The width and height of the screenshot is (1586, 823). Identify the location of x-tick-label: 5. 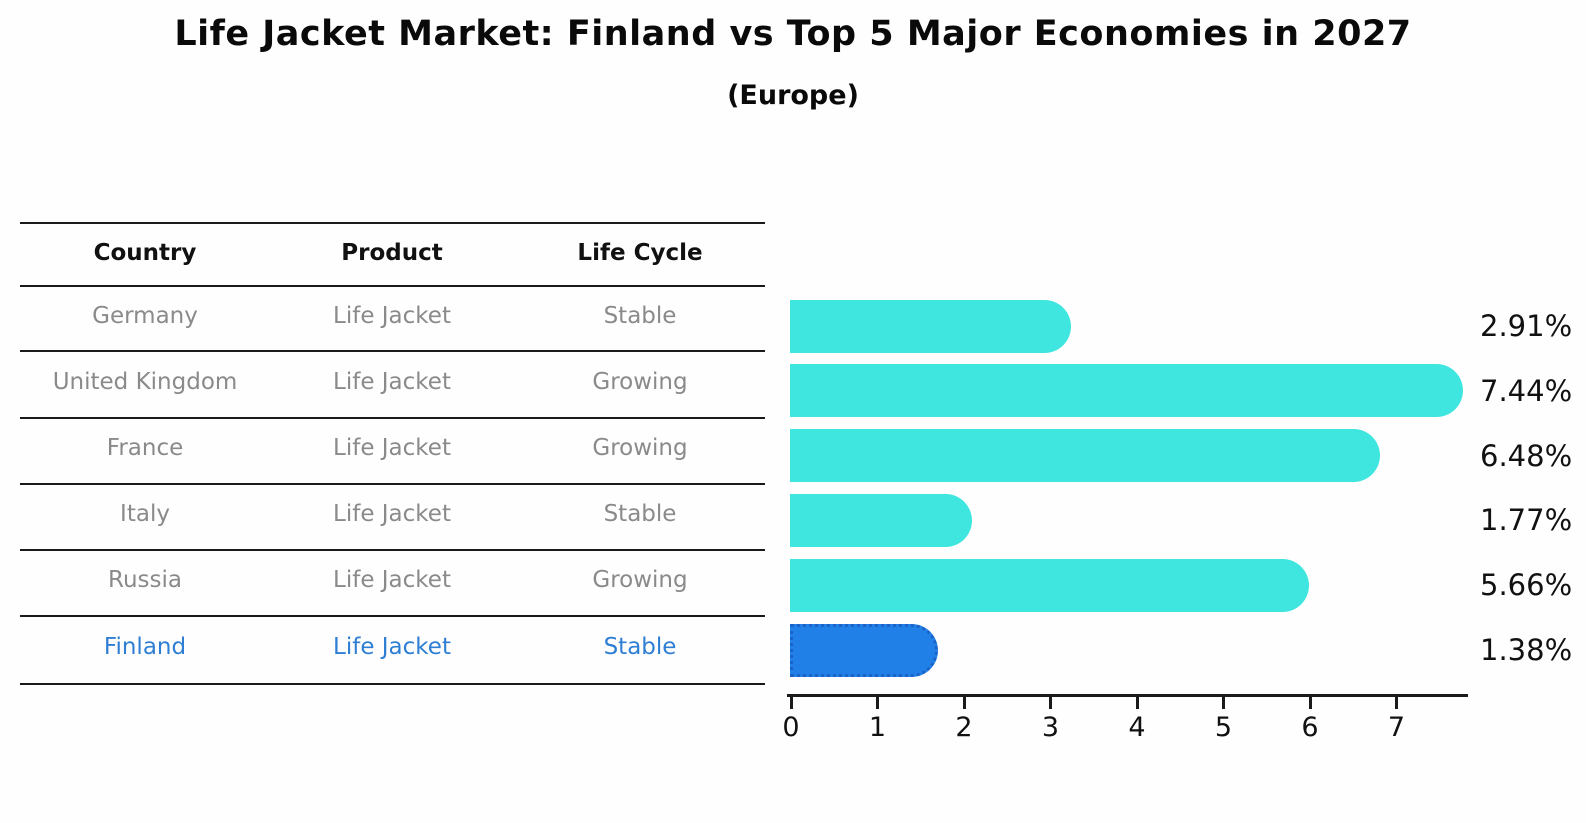
(1223, 727).